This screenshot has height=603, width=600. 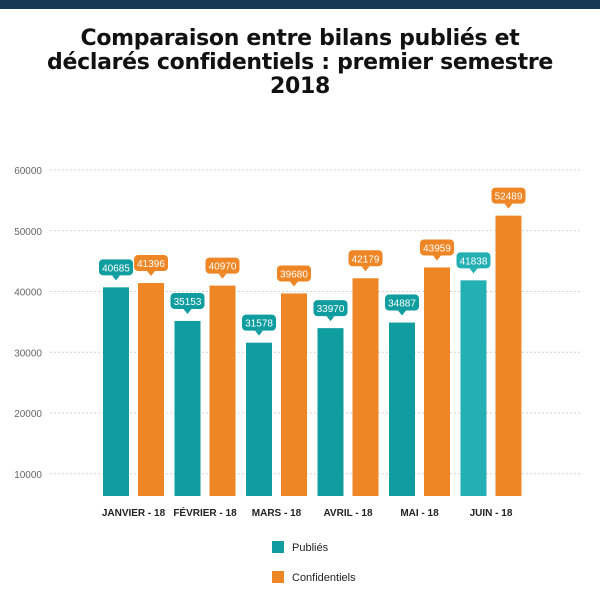 What do you see at coordinates (28, 171) in the screenshot?
I see `y-tick-label: 60000` at bounding box center [28, 171].